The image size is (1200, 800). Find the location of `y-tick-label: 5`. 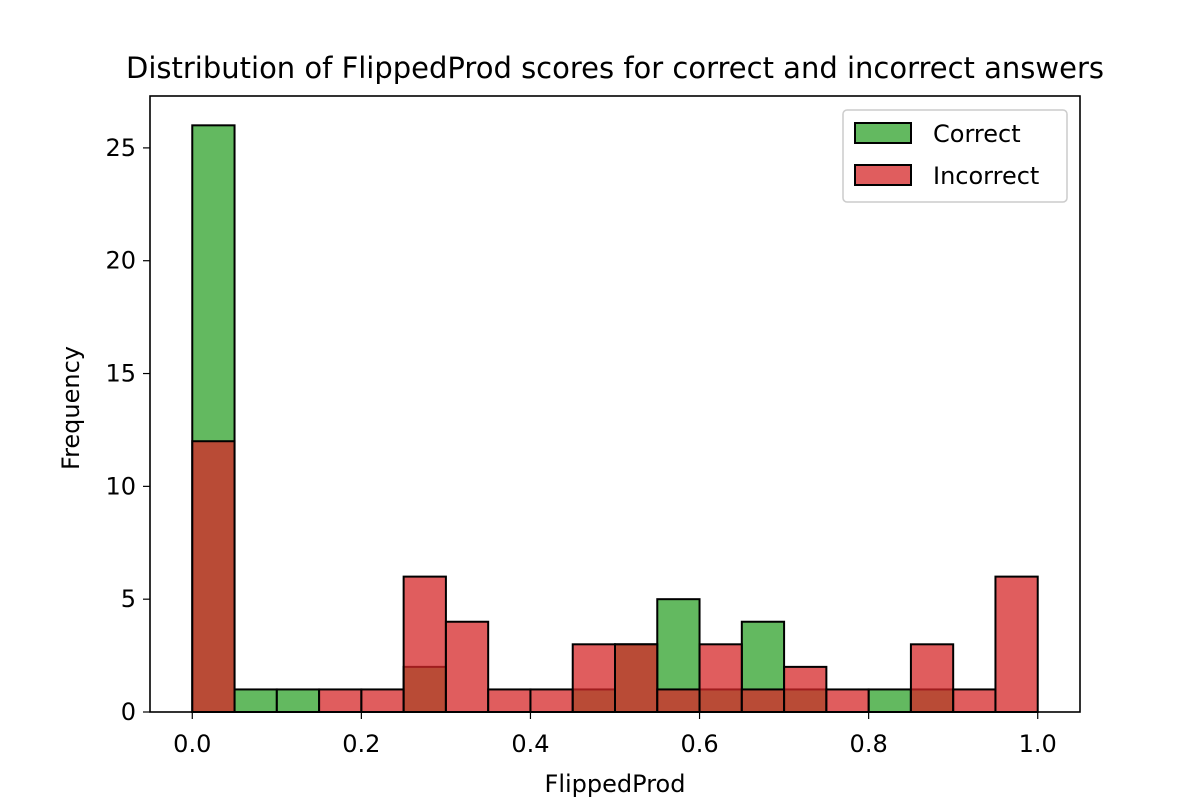

y-tick-label: 5 is located at coordinates (128, 599).